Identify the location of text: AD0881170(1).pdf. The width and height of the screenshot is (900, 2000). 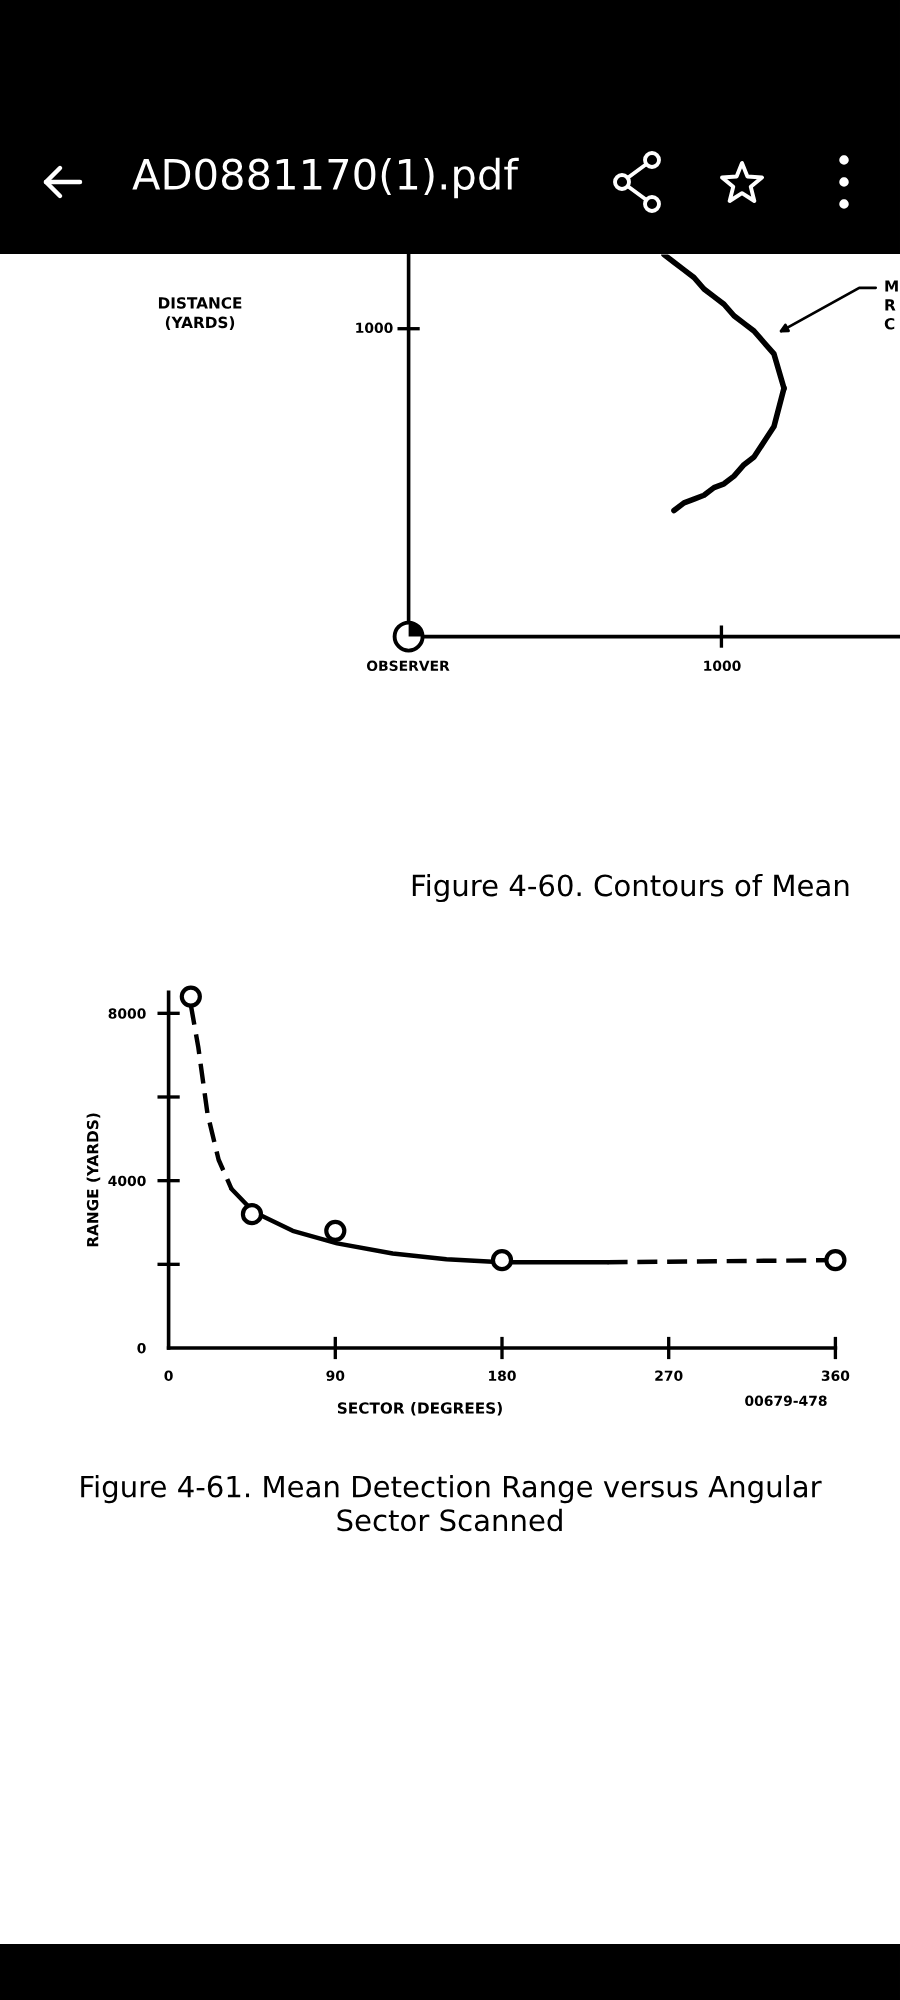
(325, 178).